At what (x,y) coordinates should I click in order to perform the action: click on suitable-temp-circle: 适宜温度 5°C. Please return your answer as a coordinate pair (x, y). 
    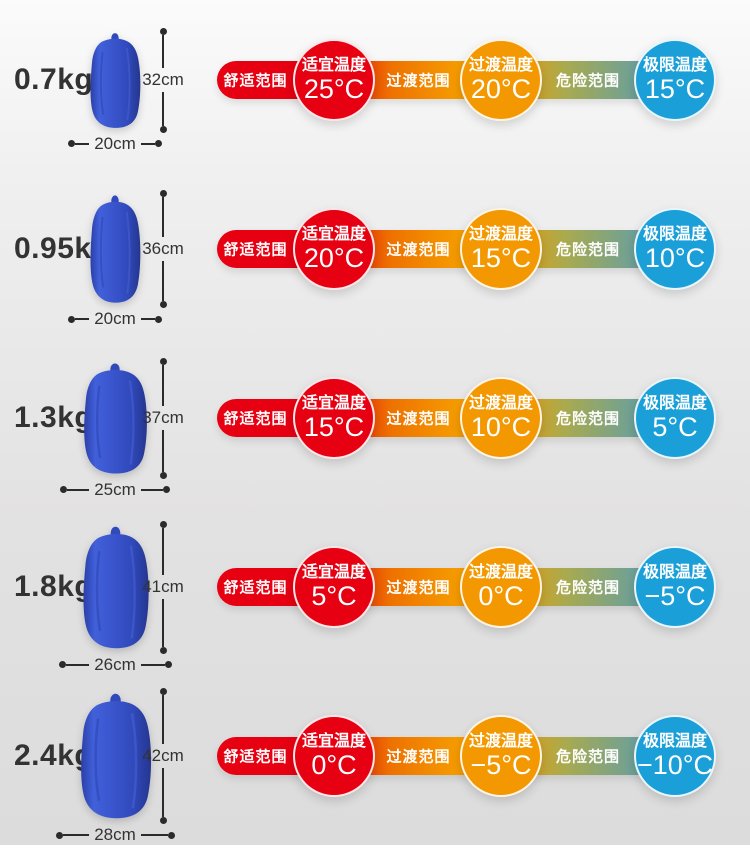
    Looking at the image, I should click on (334, 587).